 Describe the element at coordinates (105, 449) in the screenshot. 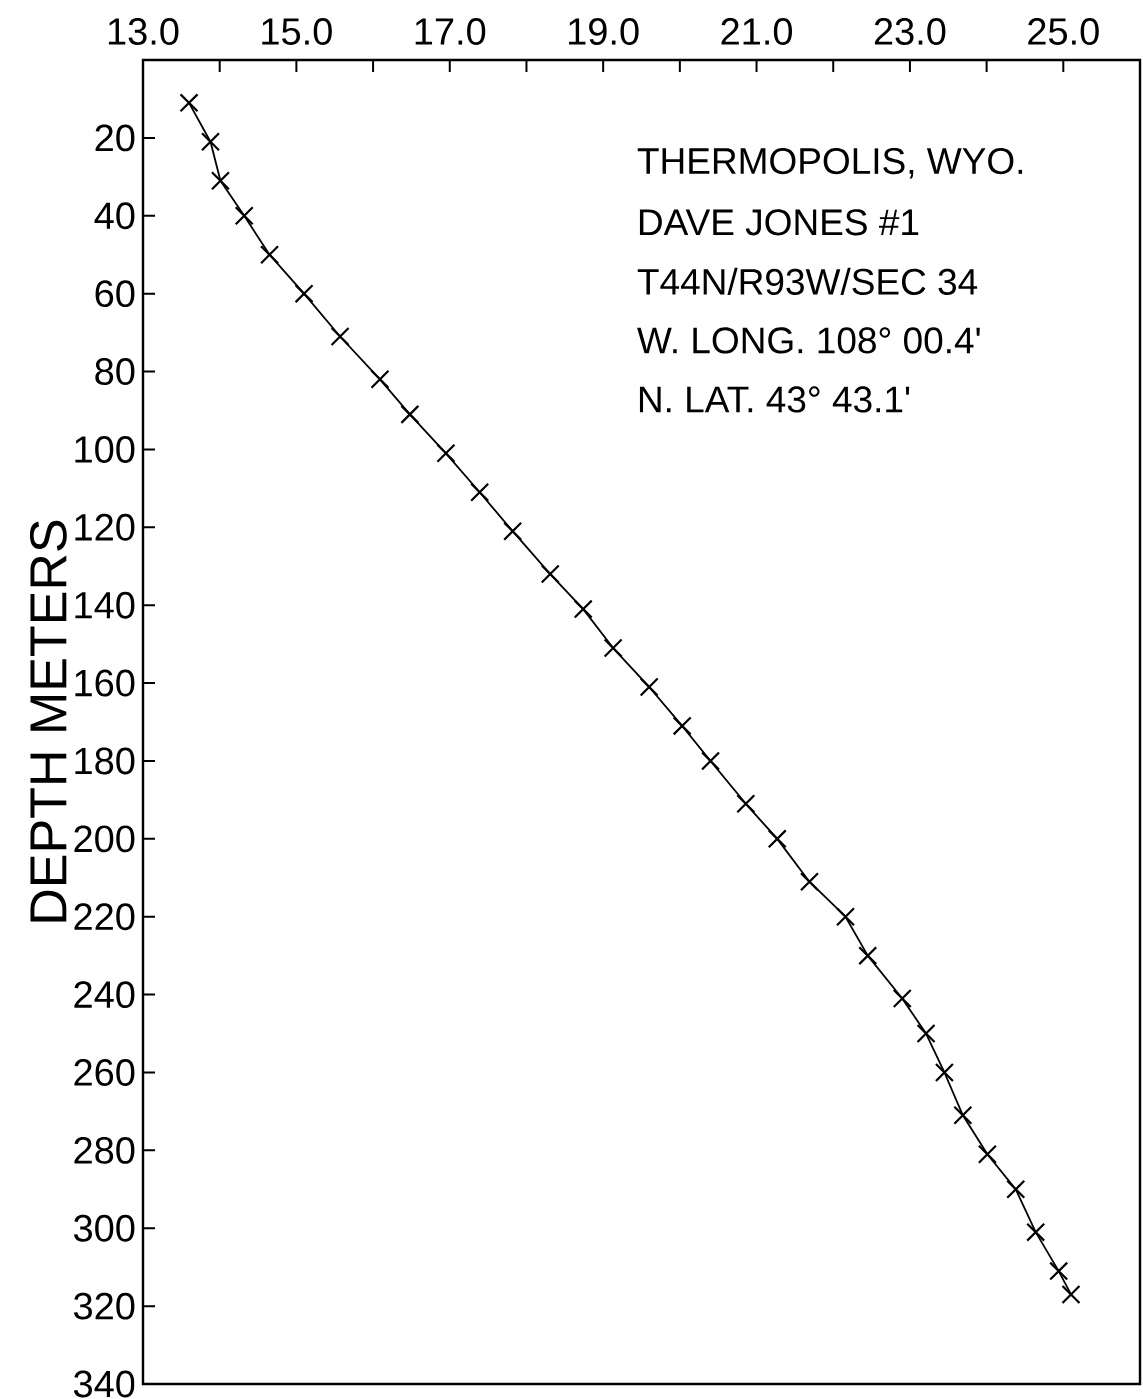

I see `y-tick-label: 100` at that location.